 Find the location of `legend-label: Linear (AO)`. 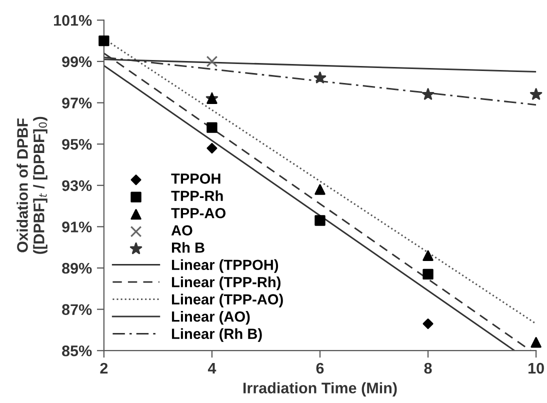

legend-label: Linear (AO) is located at coordinates (211, 318).